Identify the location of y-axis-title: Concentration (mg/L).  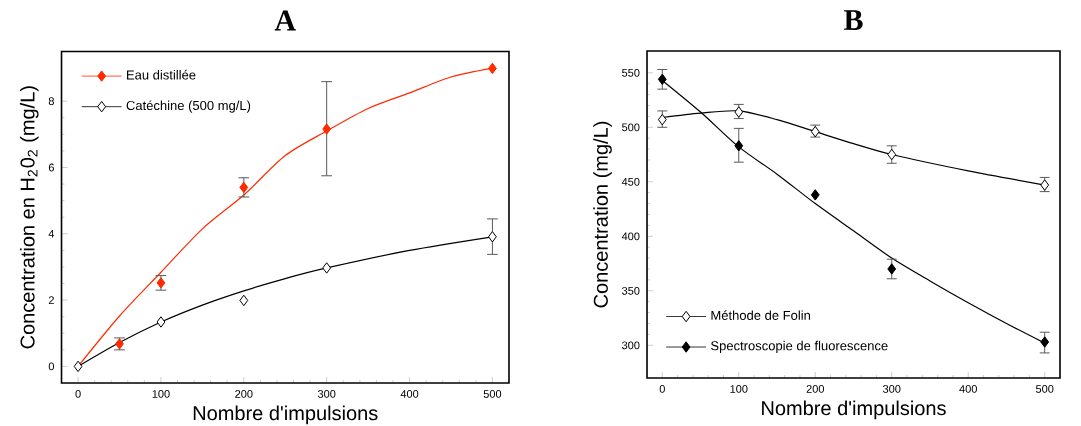
(602, 214).